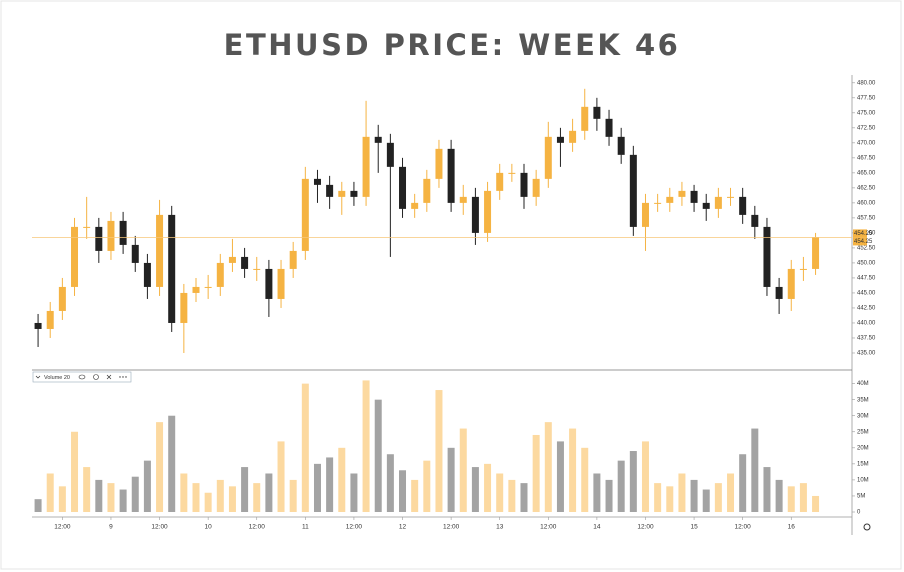 Image resolution: width=904 pixels, height=572 pixels. What do you see at coordinates (866, 143) in the screenshot?
I see `y-tick-label: 470.00` at bounding box center [866, 143].